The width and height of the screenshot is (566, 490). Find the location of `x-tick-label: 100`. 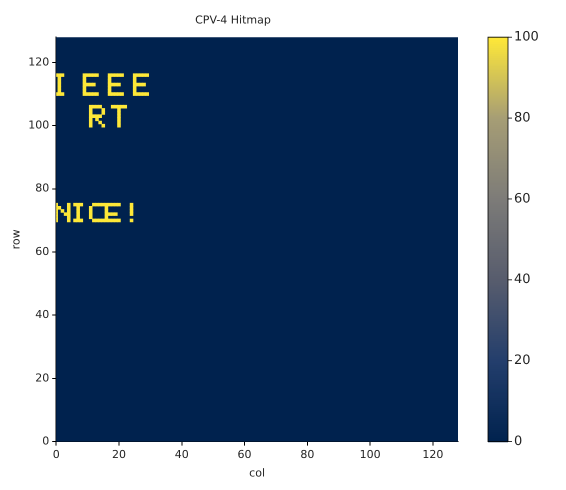

x-tick-label: 100 is located at coordinates (370, 455).